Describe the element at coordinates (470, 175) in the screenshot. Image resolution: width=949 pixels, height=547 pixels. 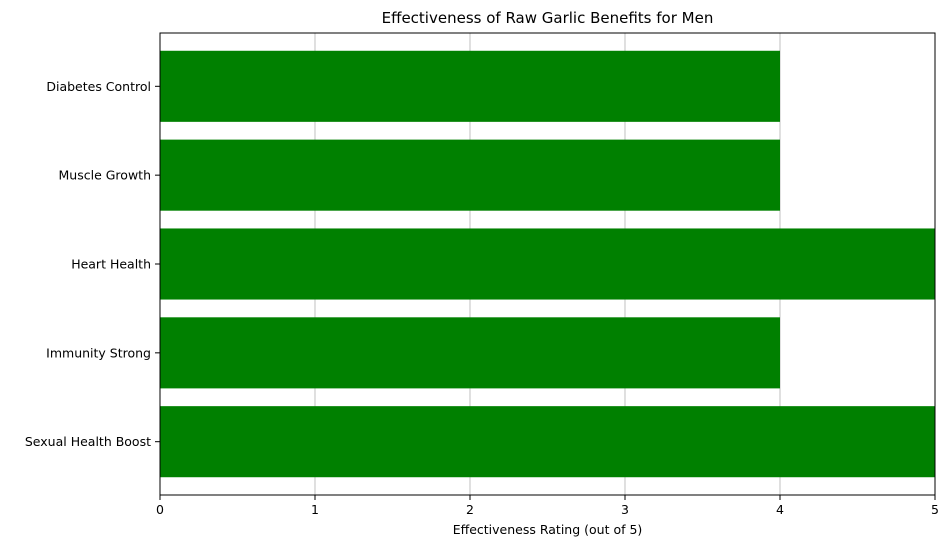
I see `bar-muscle-growth` at that location.